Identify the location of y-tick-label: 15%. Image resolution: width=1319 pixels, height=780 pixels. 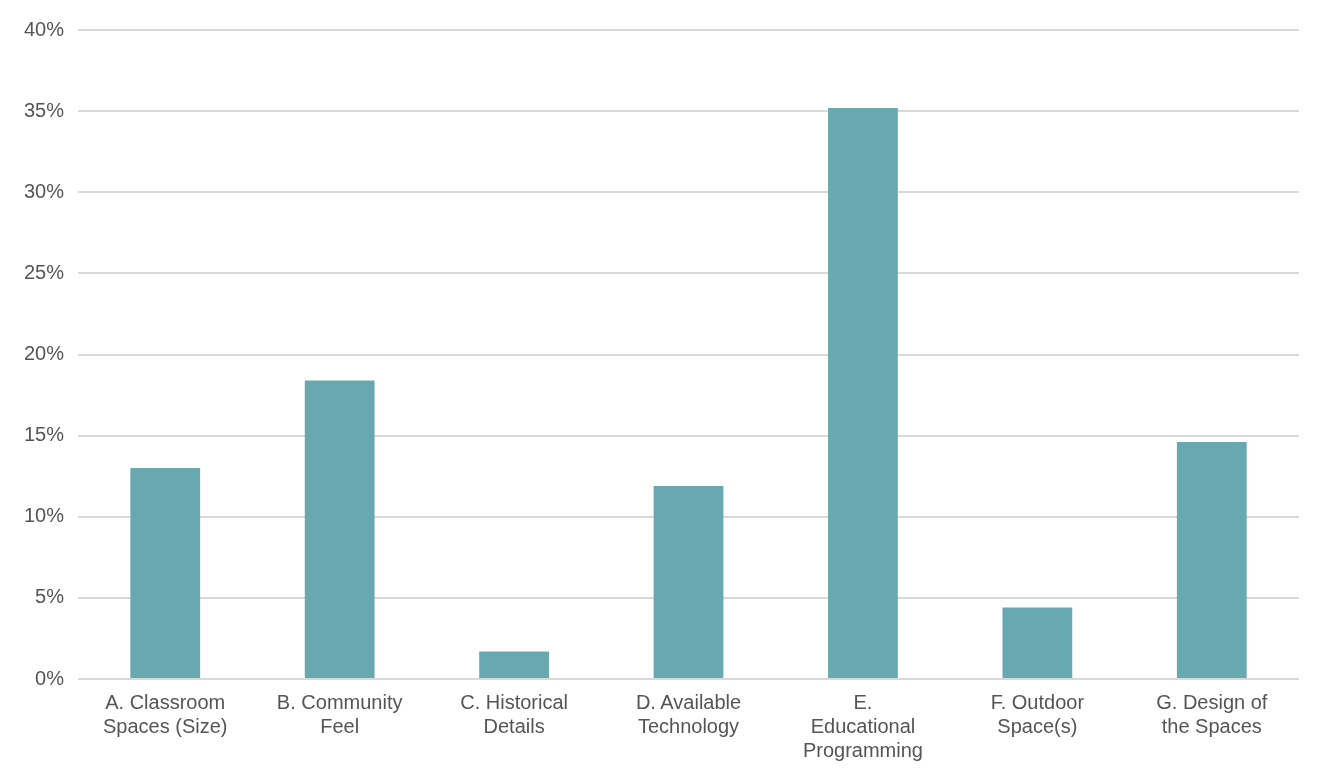
(44, 434).